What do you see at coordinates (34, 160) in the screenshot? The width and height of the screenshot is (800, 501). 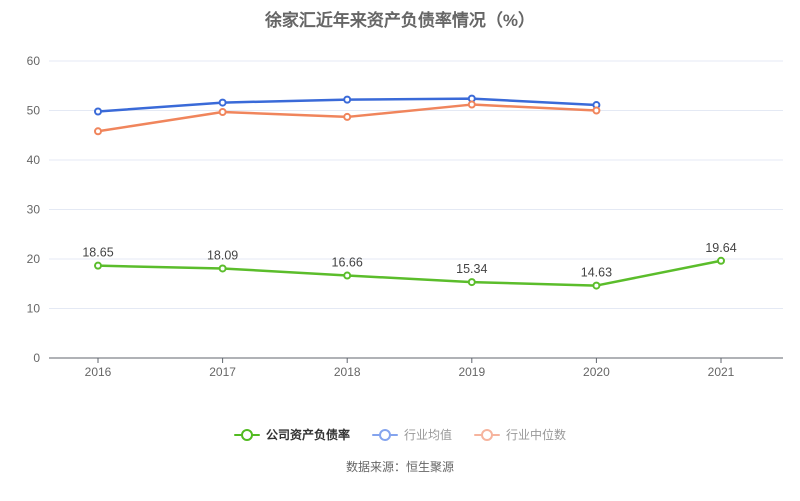 I see `y-axis-tick-label: 40` at bounding box center [34, 160].